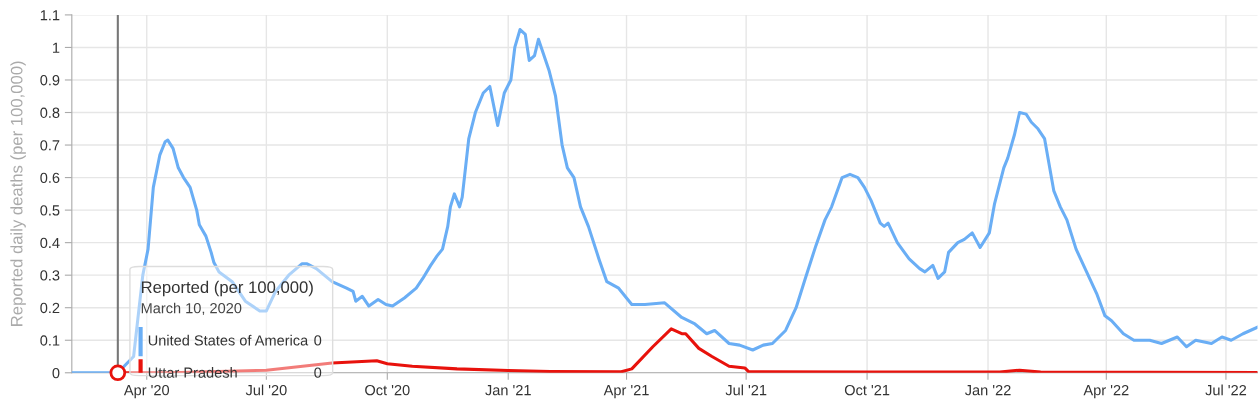 The height and width of the screenshot is (403, 1260). What do you see at coordinates (18, 193) in the screenshot?
I see `y-axis-title: Reported daily deaths (per 100,000)` at bounding box center [18, 193].